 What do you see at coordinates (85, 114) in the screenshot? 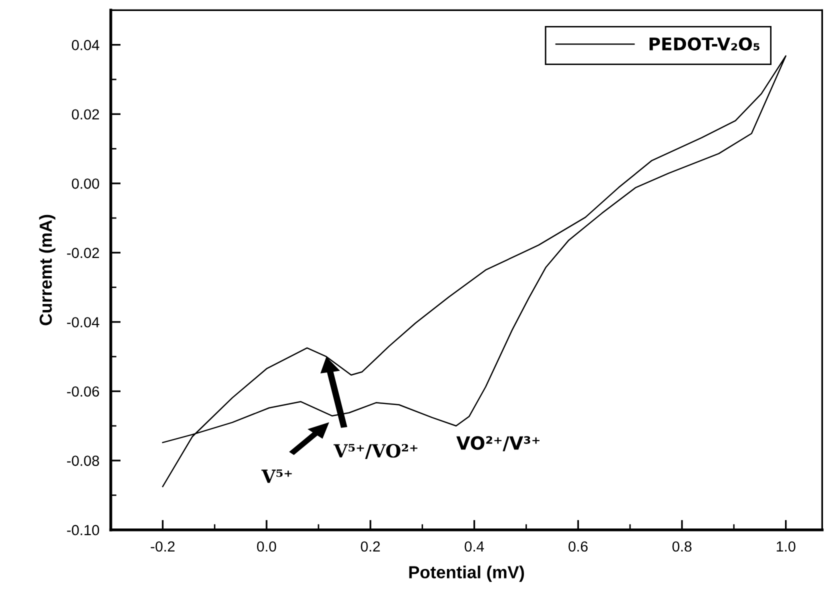
I see `y-tick-label: 0.02` at bounding box center [85, 114].